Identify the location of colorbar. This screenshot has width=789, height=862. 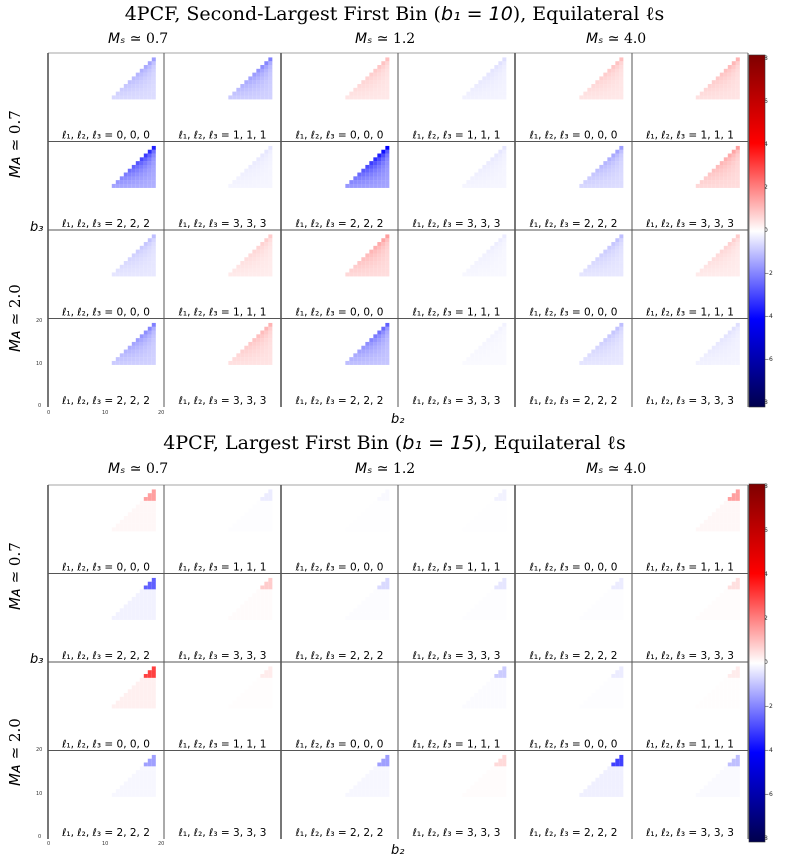
(757, 231).